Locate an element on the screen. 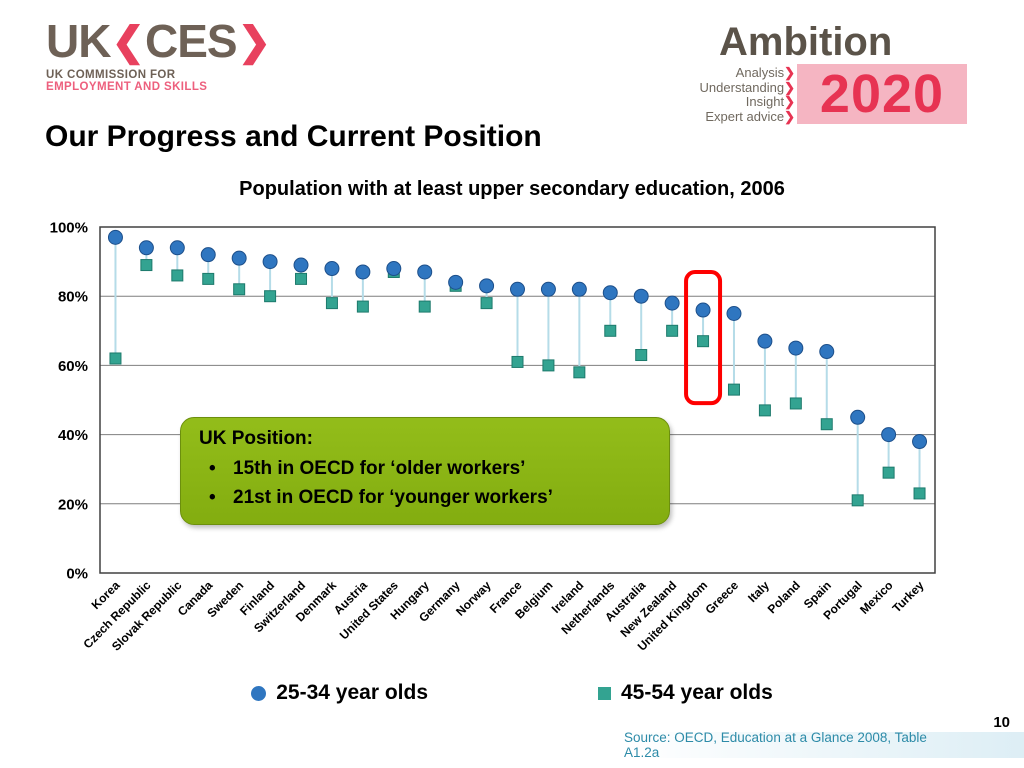 The height and width of the screenshot is (768, 1024). ukces-wordmark: UK❮CES❯ is located at coordinates (158, 41).